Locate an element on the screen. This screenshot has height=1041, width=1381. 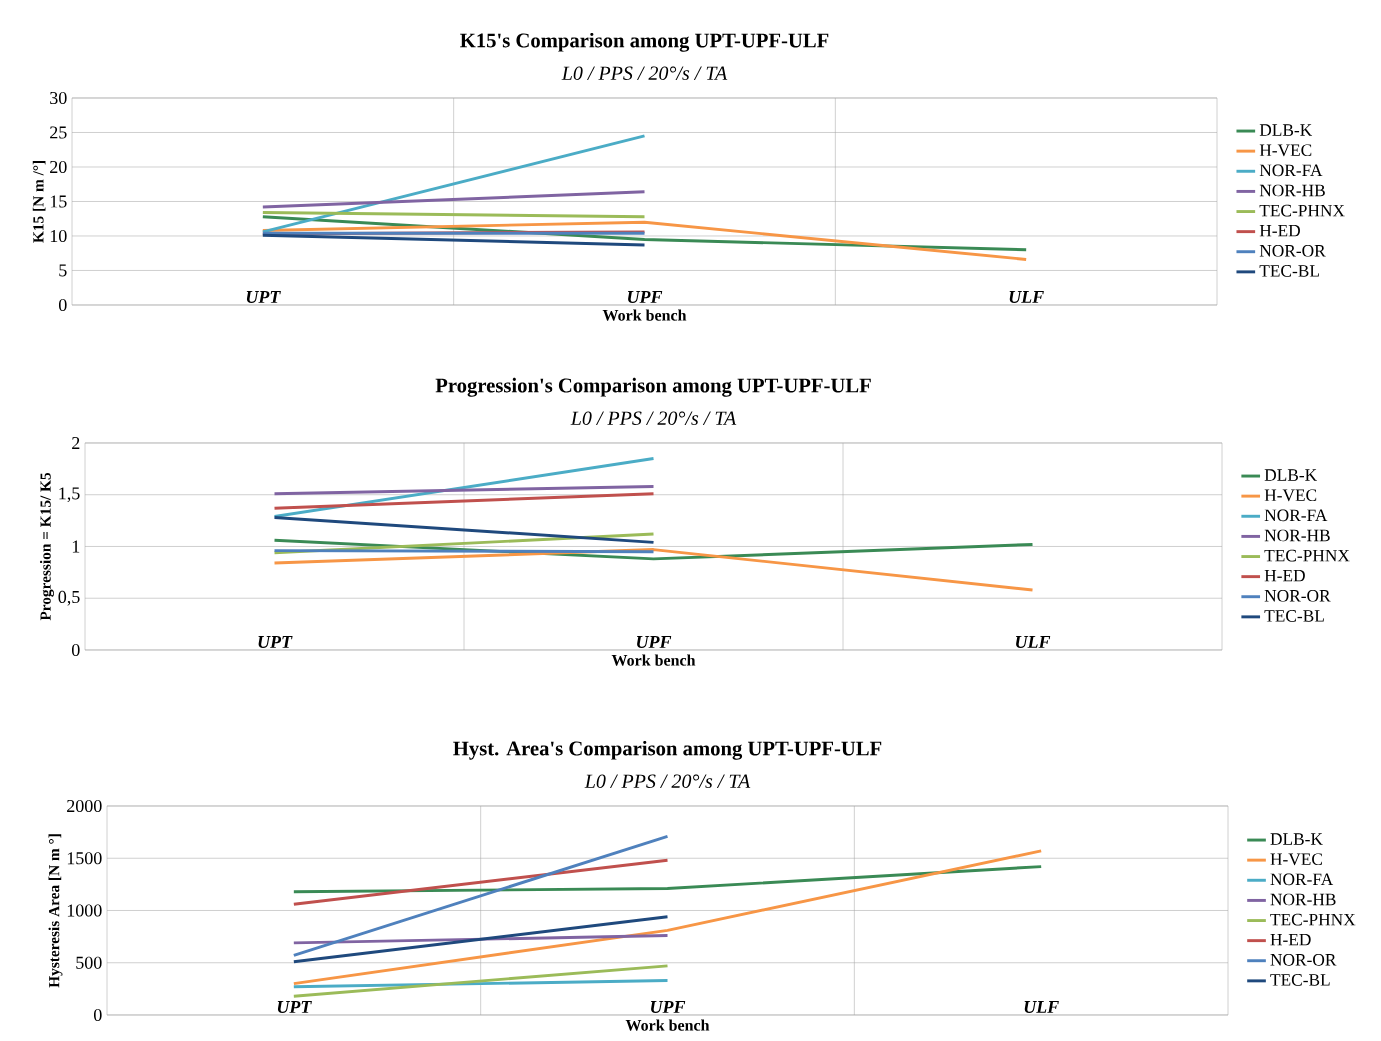
y-tick-label: 1,5 is located at coordinates (69, 495).